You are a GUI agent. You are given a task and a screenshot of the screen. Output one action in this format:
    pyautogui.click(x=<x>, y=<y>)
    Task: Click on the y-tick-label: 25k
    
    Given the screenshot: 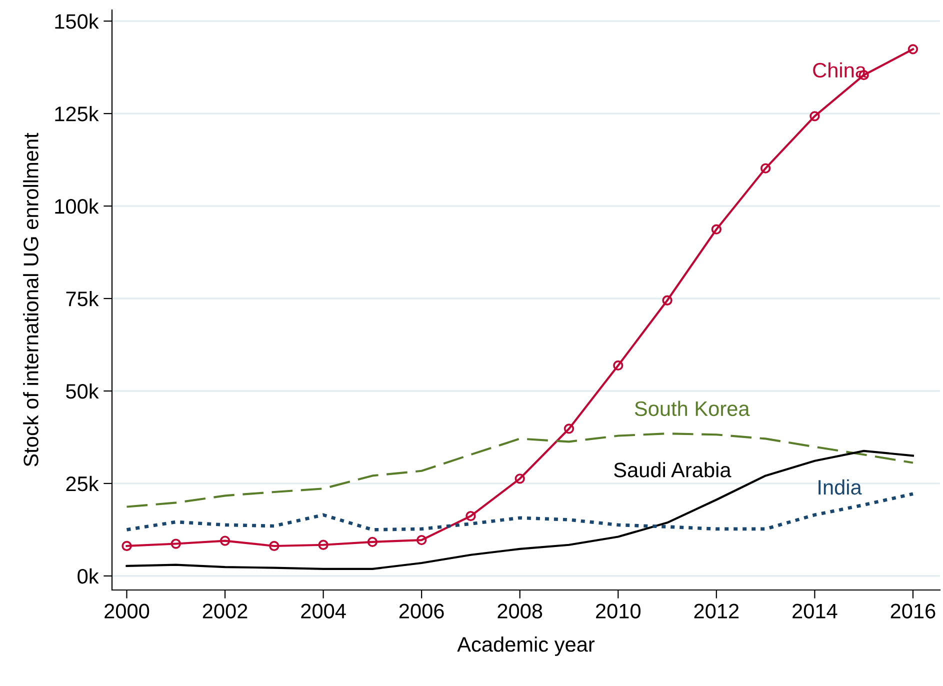 What is the action you would take?
    pyautogui.click(x=82, y=484)
    